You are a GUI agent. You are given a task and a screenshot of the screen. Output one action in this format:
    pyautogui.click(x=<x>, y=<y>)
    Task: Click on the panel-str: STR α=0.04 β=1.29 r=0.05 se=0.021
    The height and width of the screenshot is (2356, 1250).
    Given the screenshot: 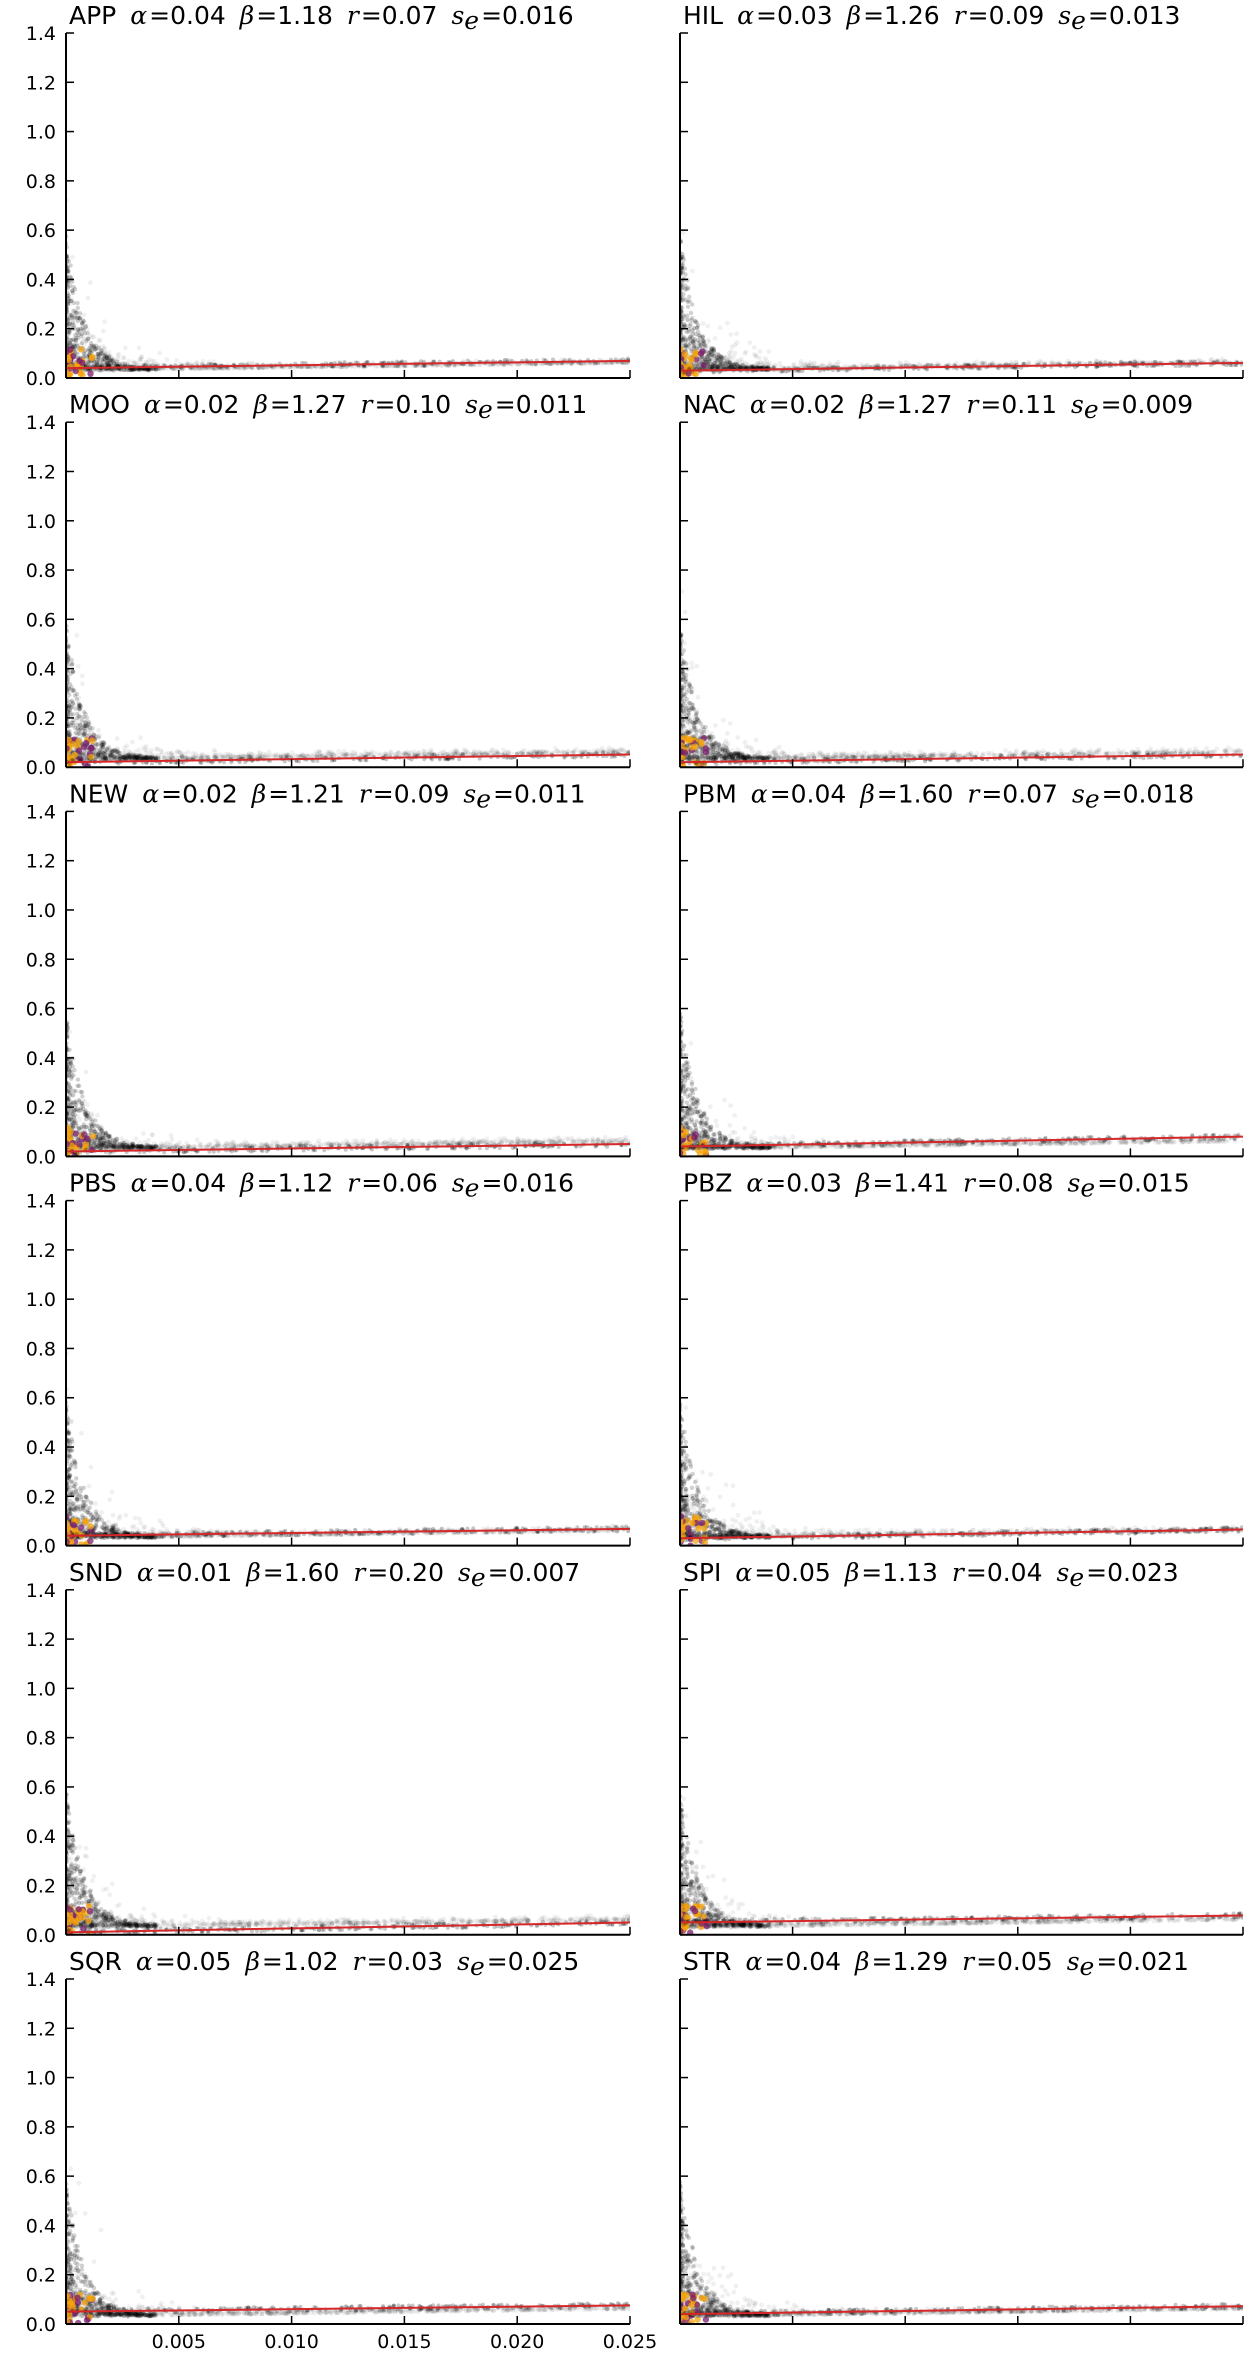 What is the action you would take?
    pyautogui.click(x=961, y=2136)
    